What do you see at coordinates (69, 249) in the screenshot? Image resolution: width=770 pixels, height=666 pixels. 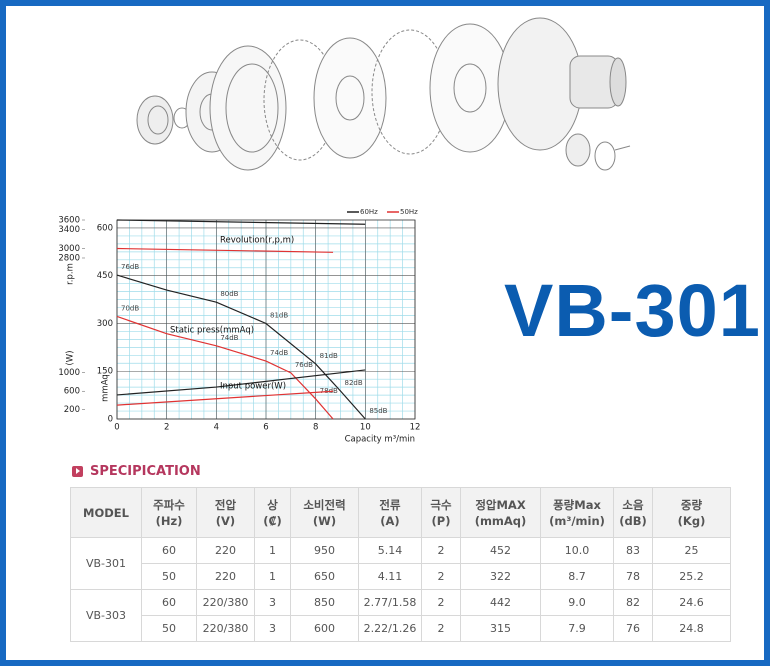 I see `y-tick-label: 3000` at bounding box center [69, 249].